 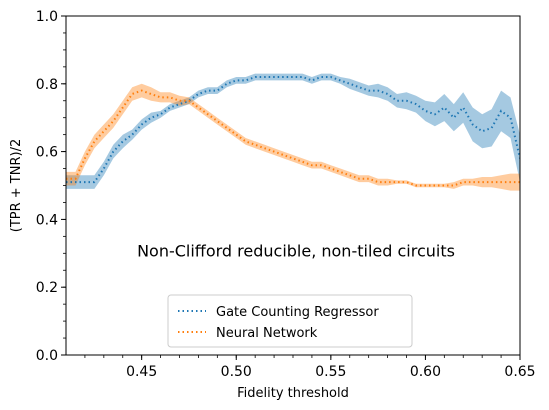 I want to click on y-axis: 0.0 0.2 0.4 0.6 0.8 1.0, so click(x=51, y=186).